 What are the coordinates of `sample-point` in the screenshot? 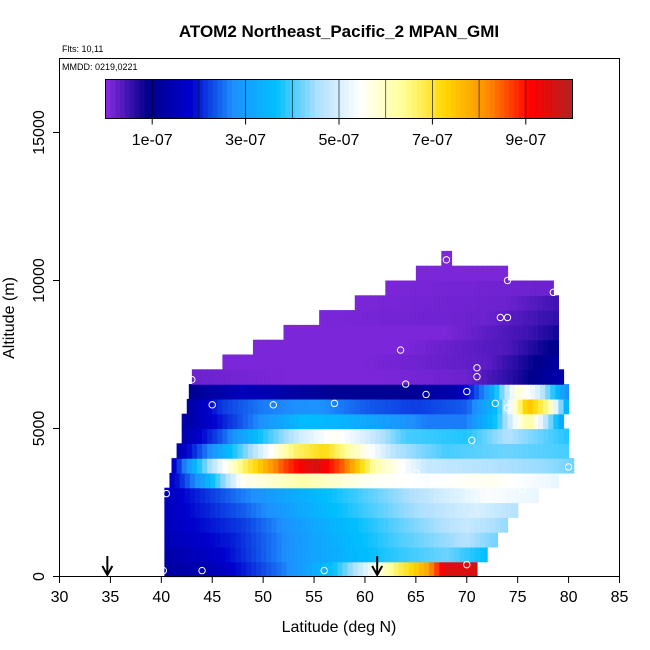 It's located at (472, 440).